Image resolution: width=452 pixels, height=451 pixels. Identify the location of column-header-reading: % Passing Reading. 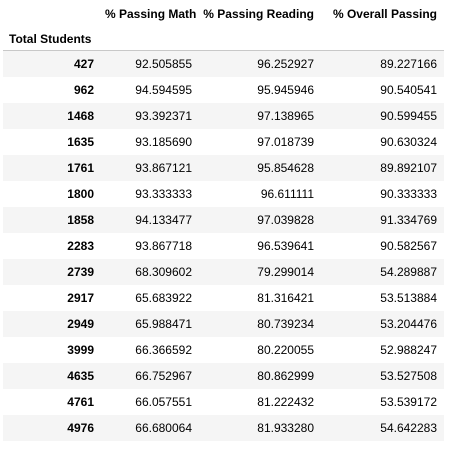
(258, 14).